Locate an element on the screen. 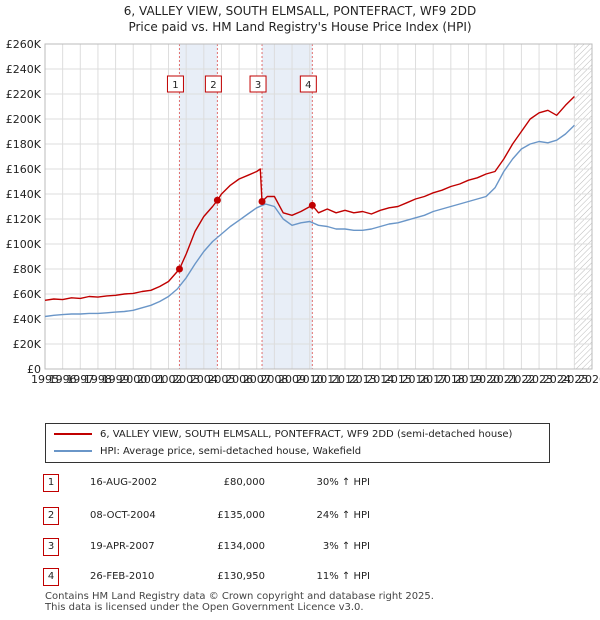 This screenshot has height=620, width=600. y-tick-label: £160K is located at coordinates (24, 169).